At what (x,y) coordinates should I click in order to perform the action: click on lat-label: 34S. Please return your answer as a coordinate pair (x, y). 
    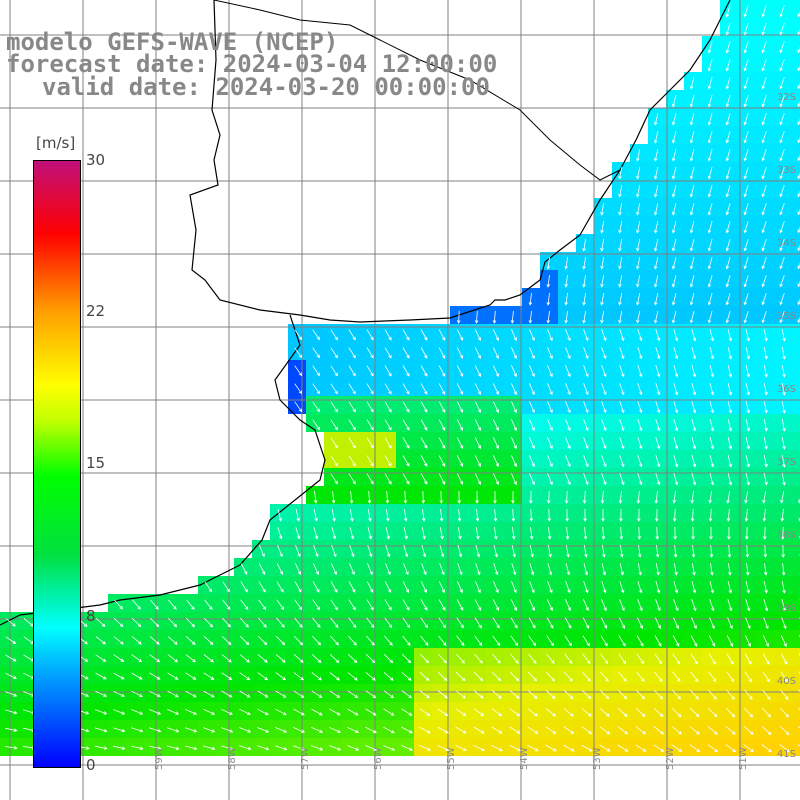
    Looking at the image, I should click on (786, 243).